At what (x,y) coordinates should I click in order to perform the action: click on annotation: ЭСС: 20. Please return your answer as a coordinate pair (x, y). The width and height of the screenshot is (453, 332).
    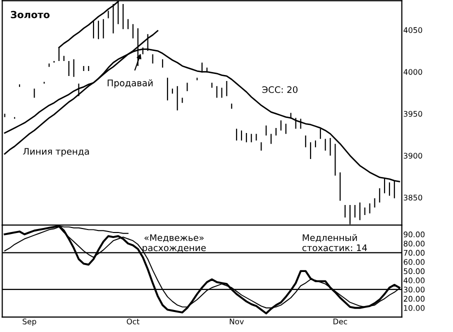
    Looking at the image, I should click on (280, 90).